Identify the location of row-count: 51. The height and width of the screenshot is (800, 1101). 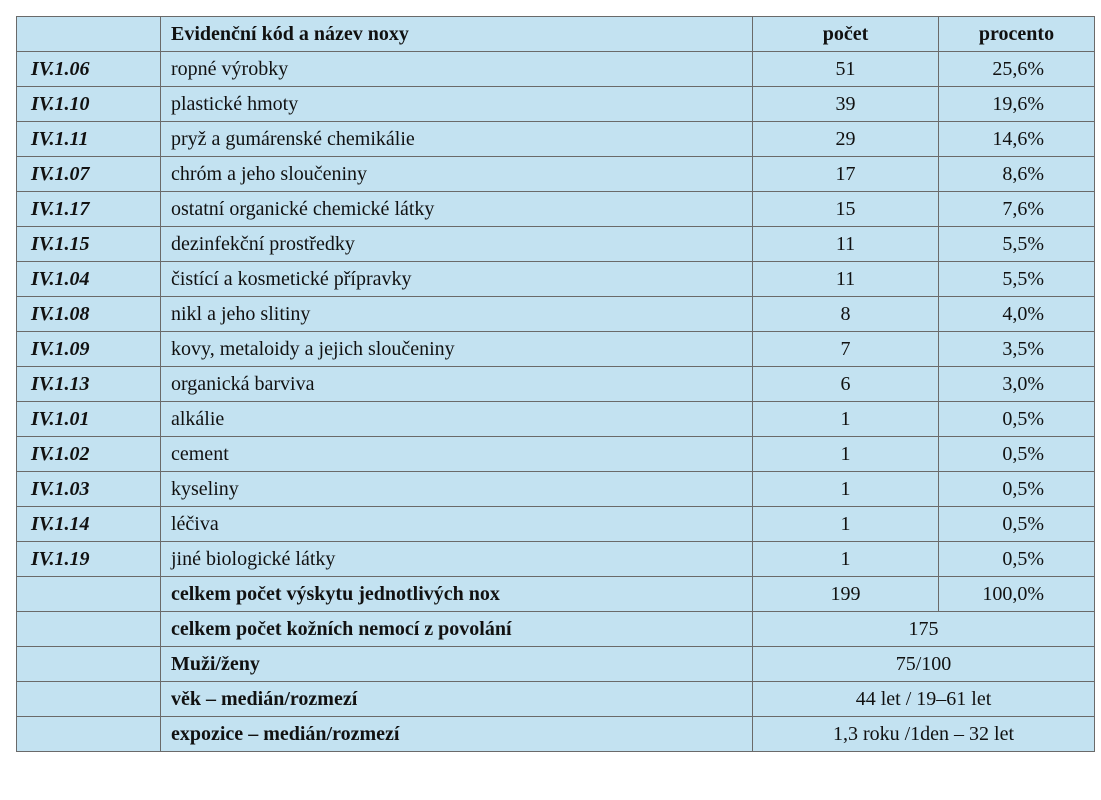
(845, 69).